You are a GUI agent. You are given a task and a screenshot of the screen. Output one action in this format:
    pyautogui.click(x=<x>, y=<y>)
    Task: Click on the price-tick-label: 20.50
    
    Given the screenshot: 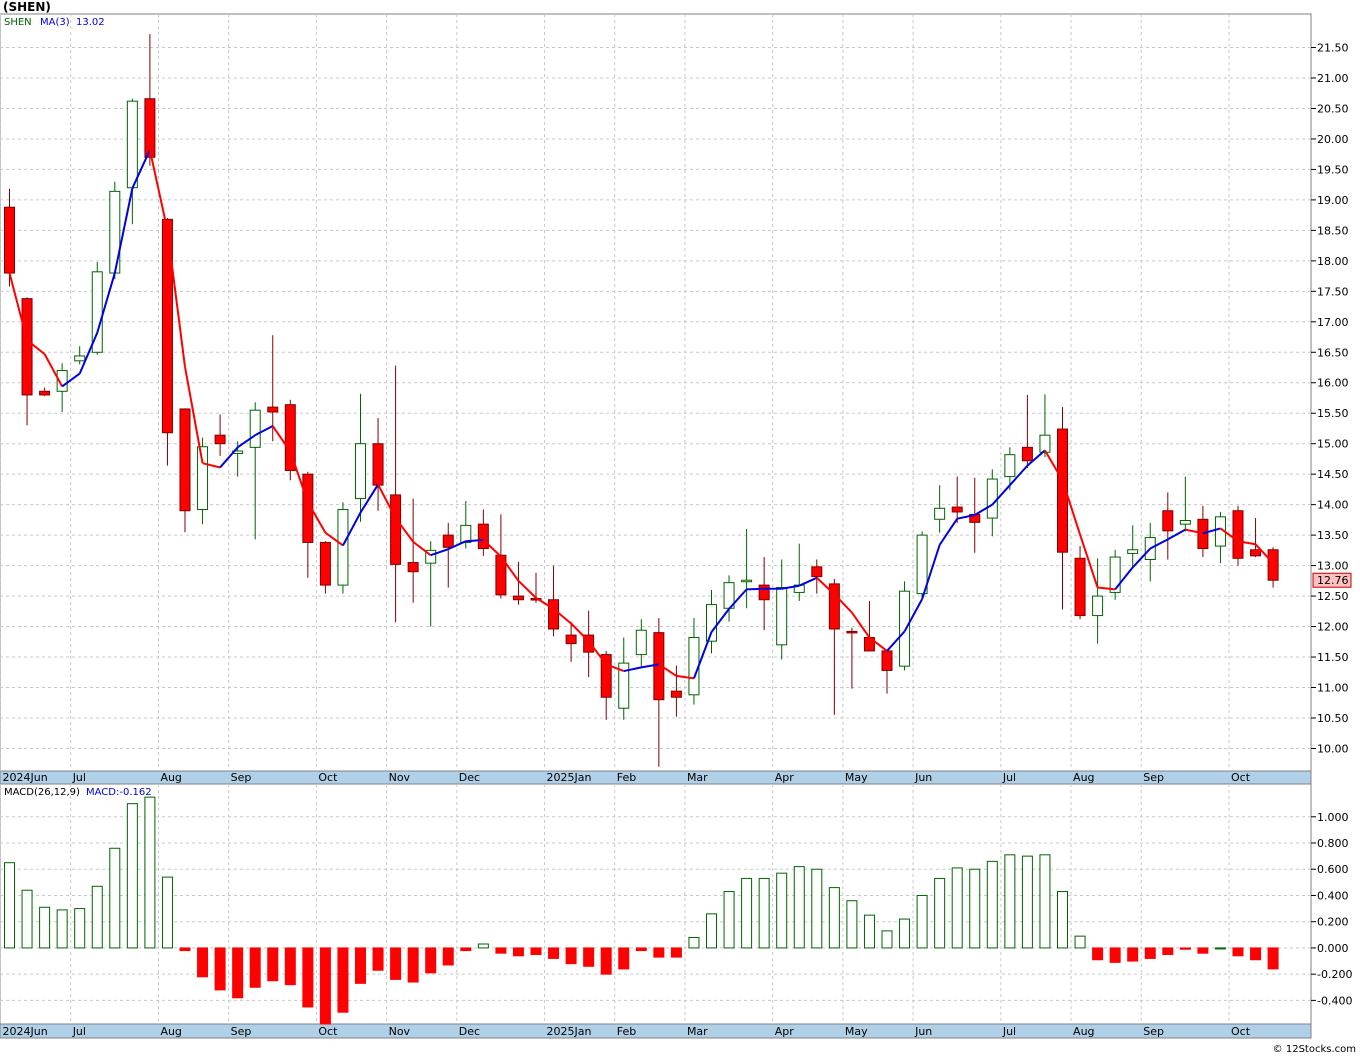 What is the action you would take?
    pyautogui.click(x=1333, y=108)
    